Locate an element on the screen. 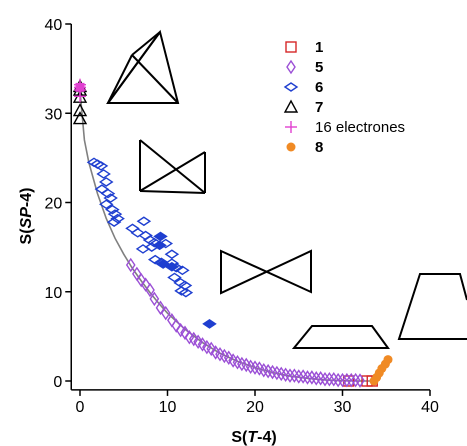 This screenshot has height=446, width=467. x-tick-label: 30 is located at coordinates (343, 407).